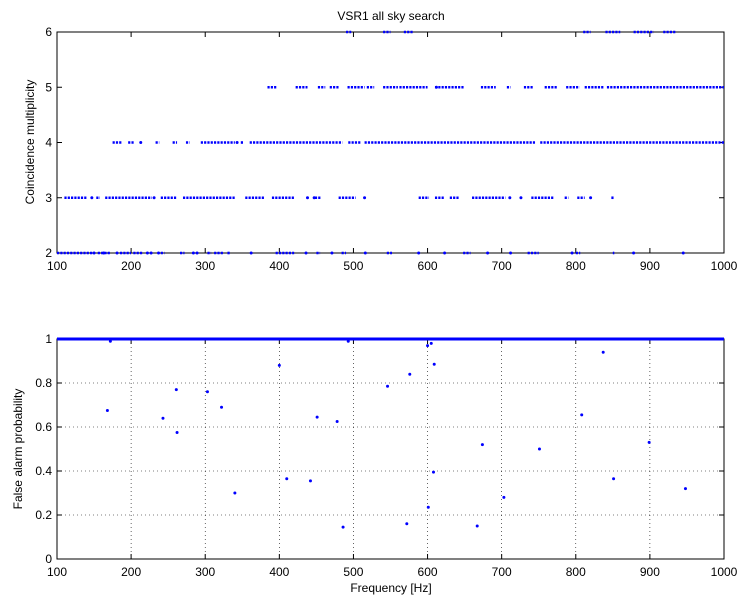 This screenshot has width=741, height=598. I want to click on y-axis-label: Coincidence multiplicity, so click(30, 142).